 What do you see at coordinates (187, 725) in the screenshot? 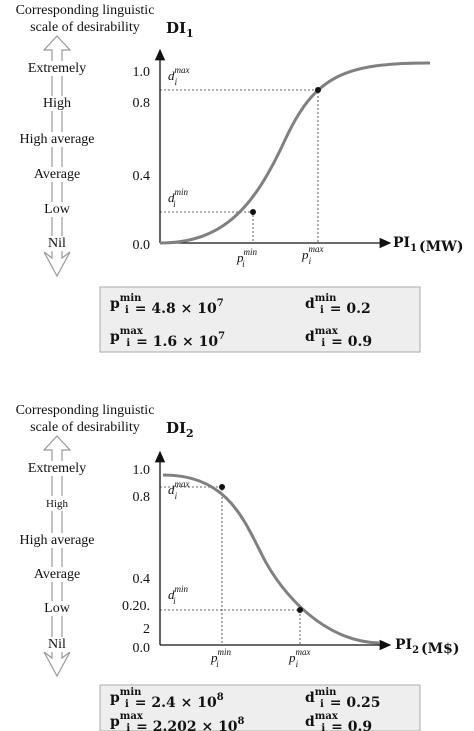
I see `rhs: = 2.202 × 10` at bounding box center [187, 725].